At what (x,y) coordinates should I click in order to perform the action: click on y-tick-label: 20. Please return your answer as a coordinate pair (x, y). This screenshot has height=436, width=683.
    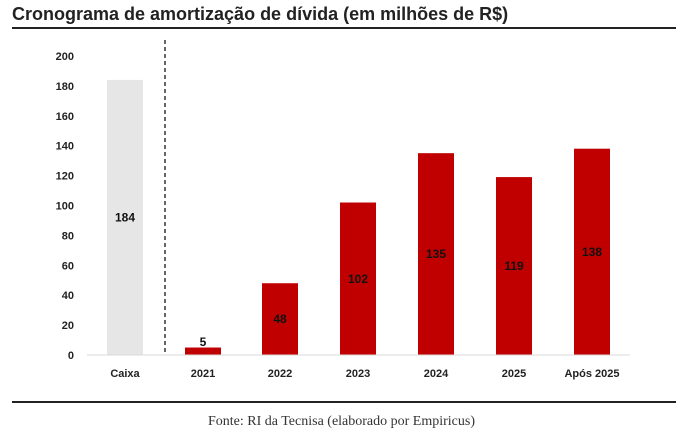
    Looking at the image, I should click on (68, 326).